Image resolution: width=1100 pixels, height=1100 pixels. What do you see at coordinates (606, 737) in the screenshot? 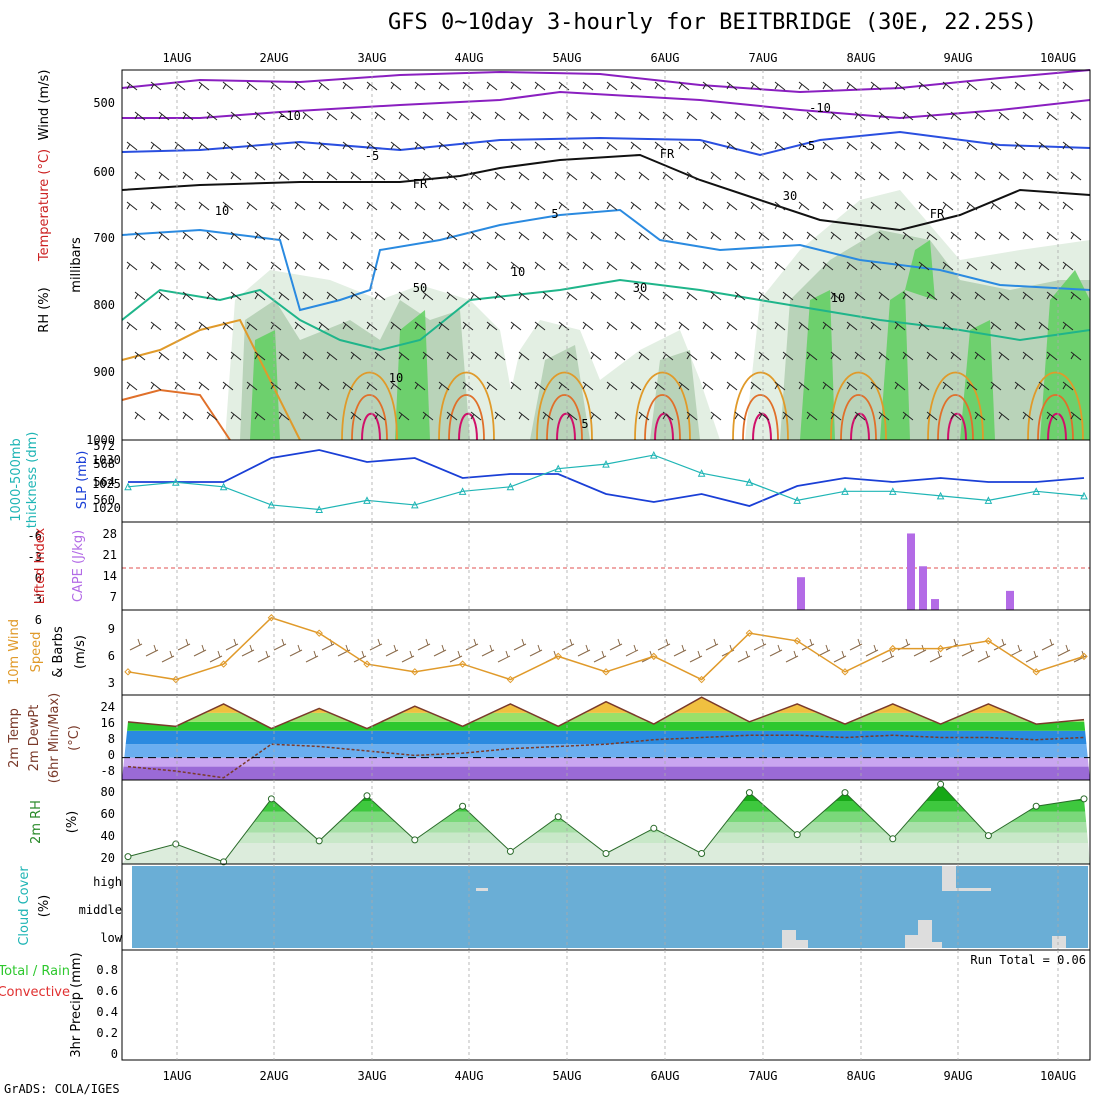
I see `temp-band` at bounding box center [606, 737].